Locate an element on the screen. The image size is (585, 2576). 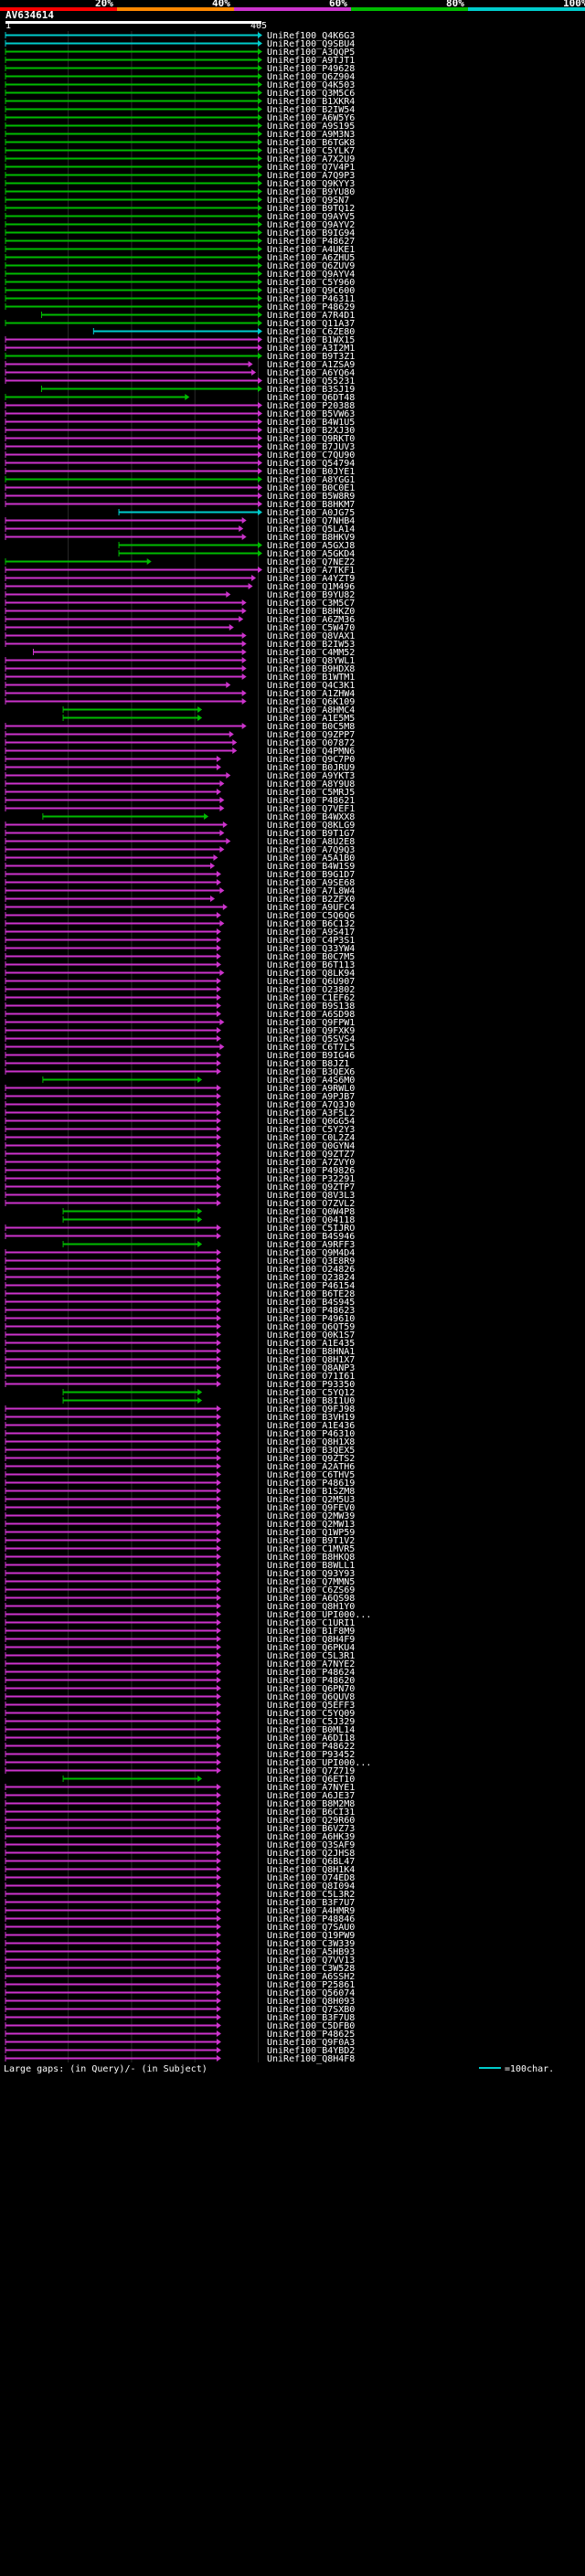
hit-row: UniRef100_C5Y2Y3 is located at coordinates (180, 1130).